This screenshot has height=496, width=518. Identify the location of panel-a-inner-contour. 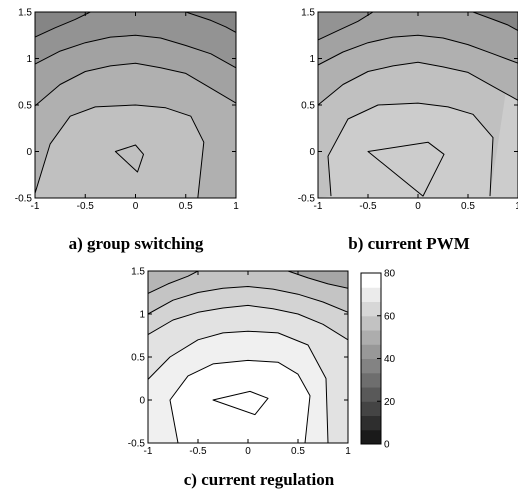
(129, 158).